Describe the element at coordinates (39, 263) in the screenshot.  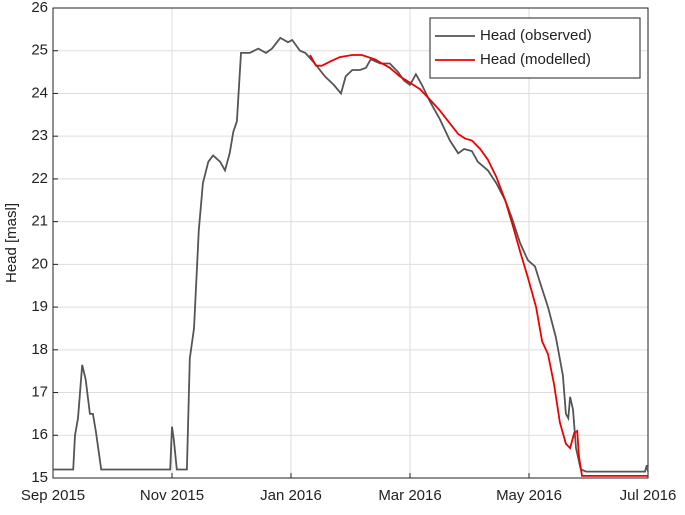
I see `y-tick-label: 20` at that location.